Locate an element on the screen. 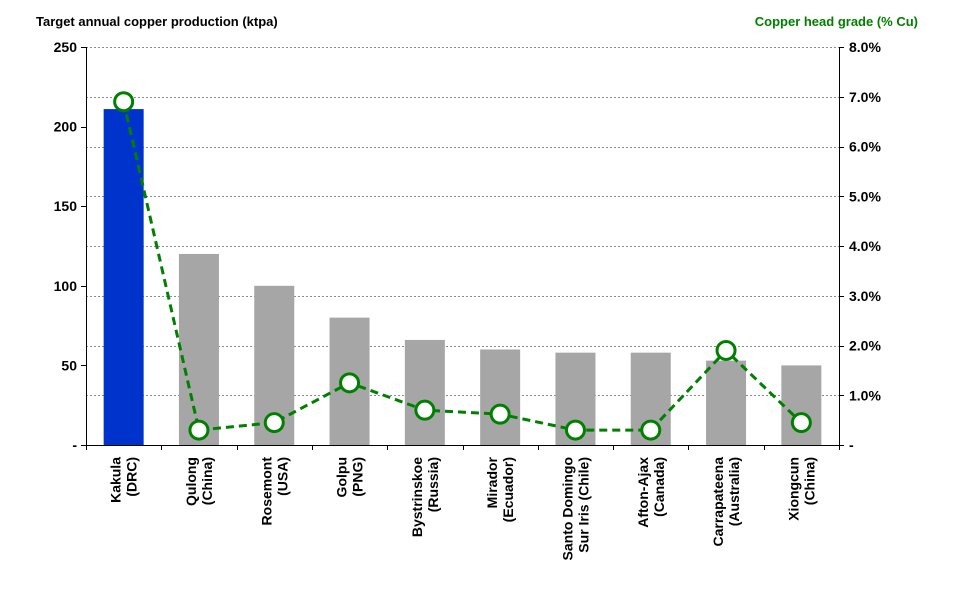  category-label-line: Afton-Ajax is located at coordinates (643, 492).